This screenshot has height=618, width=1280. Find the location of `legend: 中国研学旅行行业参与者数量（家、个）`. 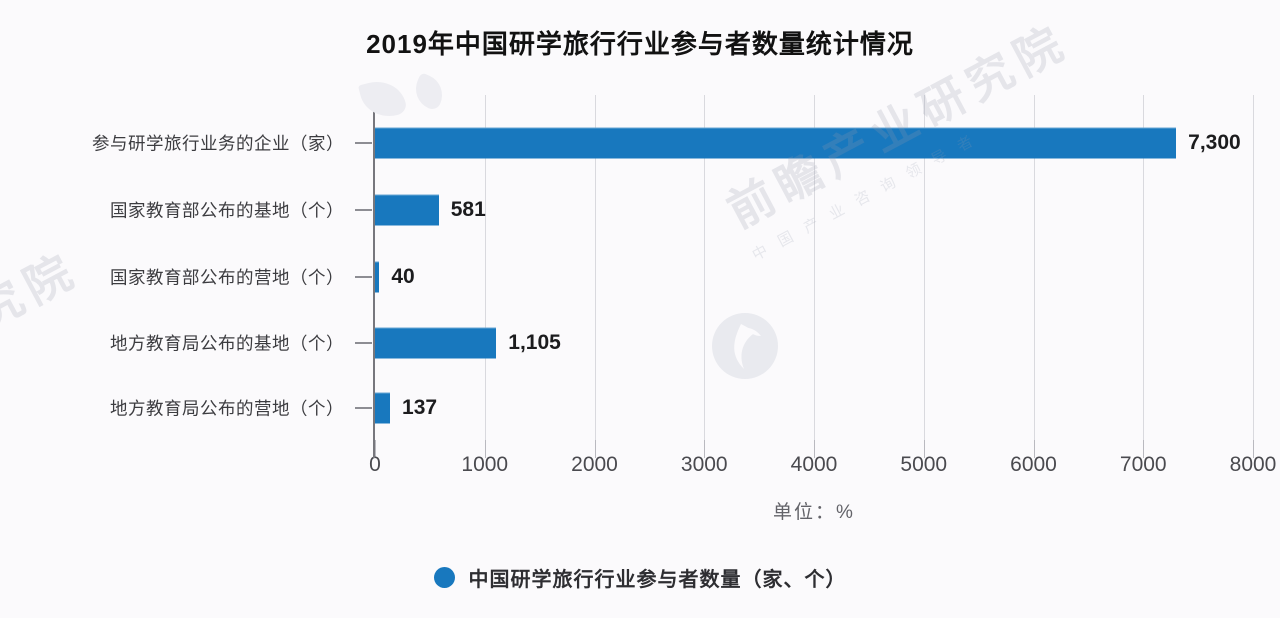

legend: 中国研学旅行行业参与者数量（家、个） is located at coordinates (640, 577).